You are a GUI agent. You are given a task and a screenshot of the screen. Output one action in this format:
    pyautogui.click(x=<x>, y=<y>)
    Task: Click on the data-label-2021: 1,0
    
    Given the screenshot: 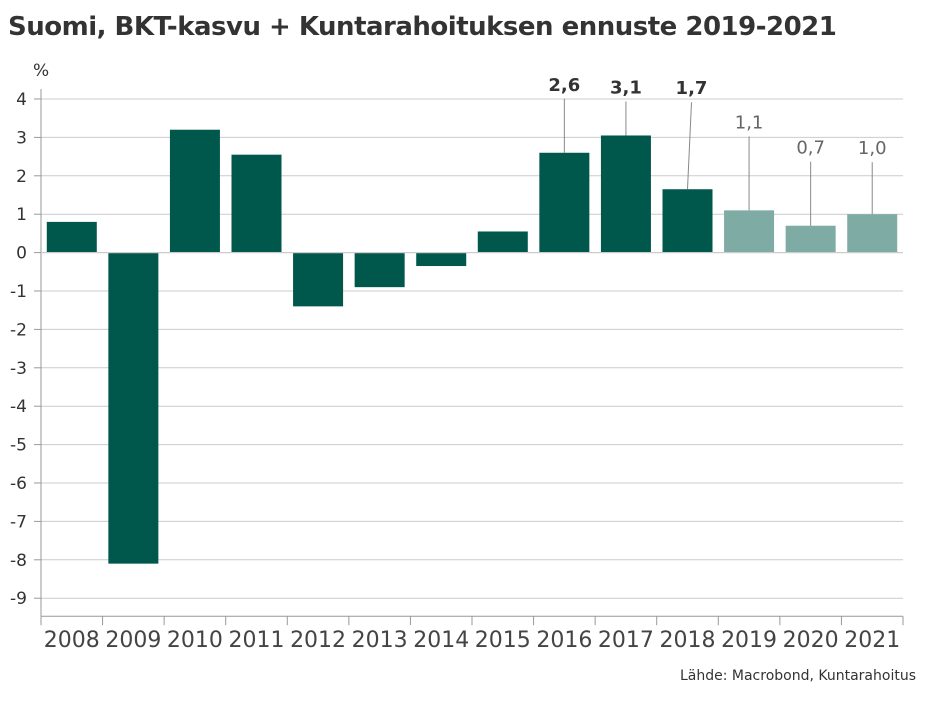 What is the action you would take?
    pyautogui.click(x=872, y=148)
    